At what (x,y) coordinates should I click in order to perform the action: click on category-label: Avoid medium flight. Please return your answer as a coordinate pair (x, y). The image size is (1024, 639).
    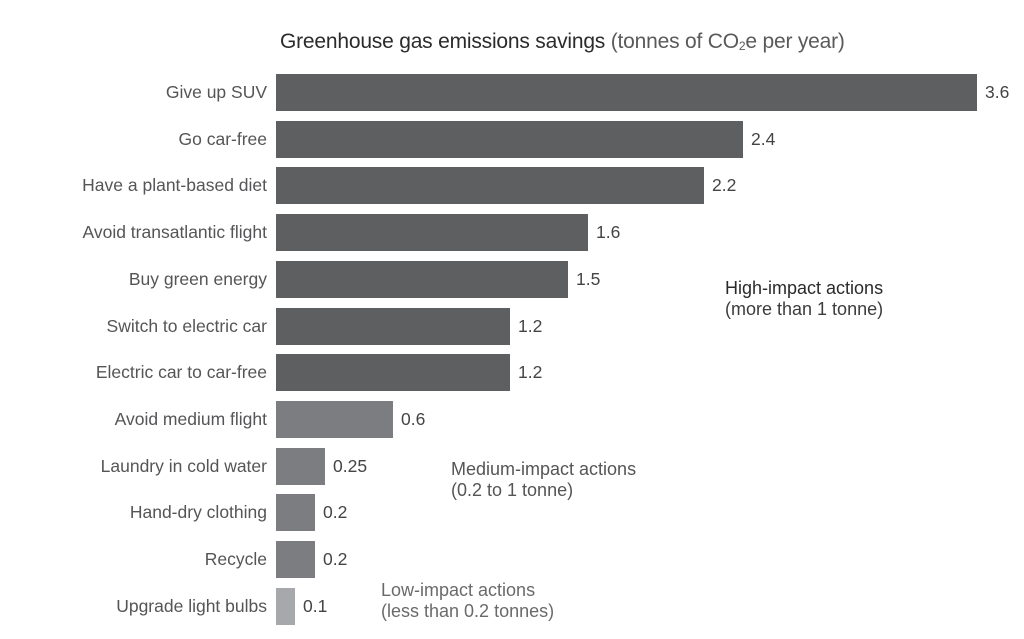
    Looking at the image, I should click on (190, 419).